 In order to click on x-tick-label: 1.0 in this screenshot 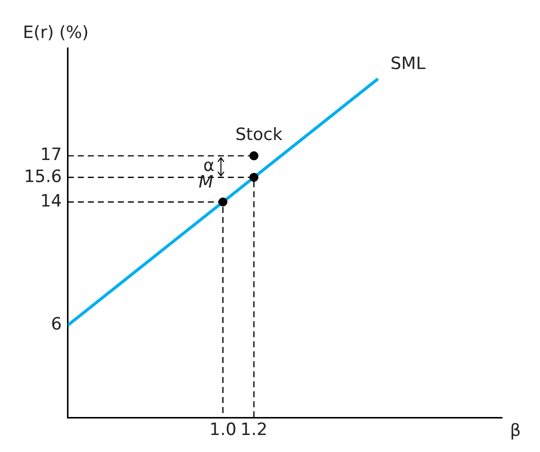, I will do `click(222, 430)`.